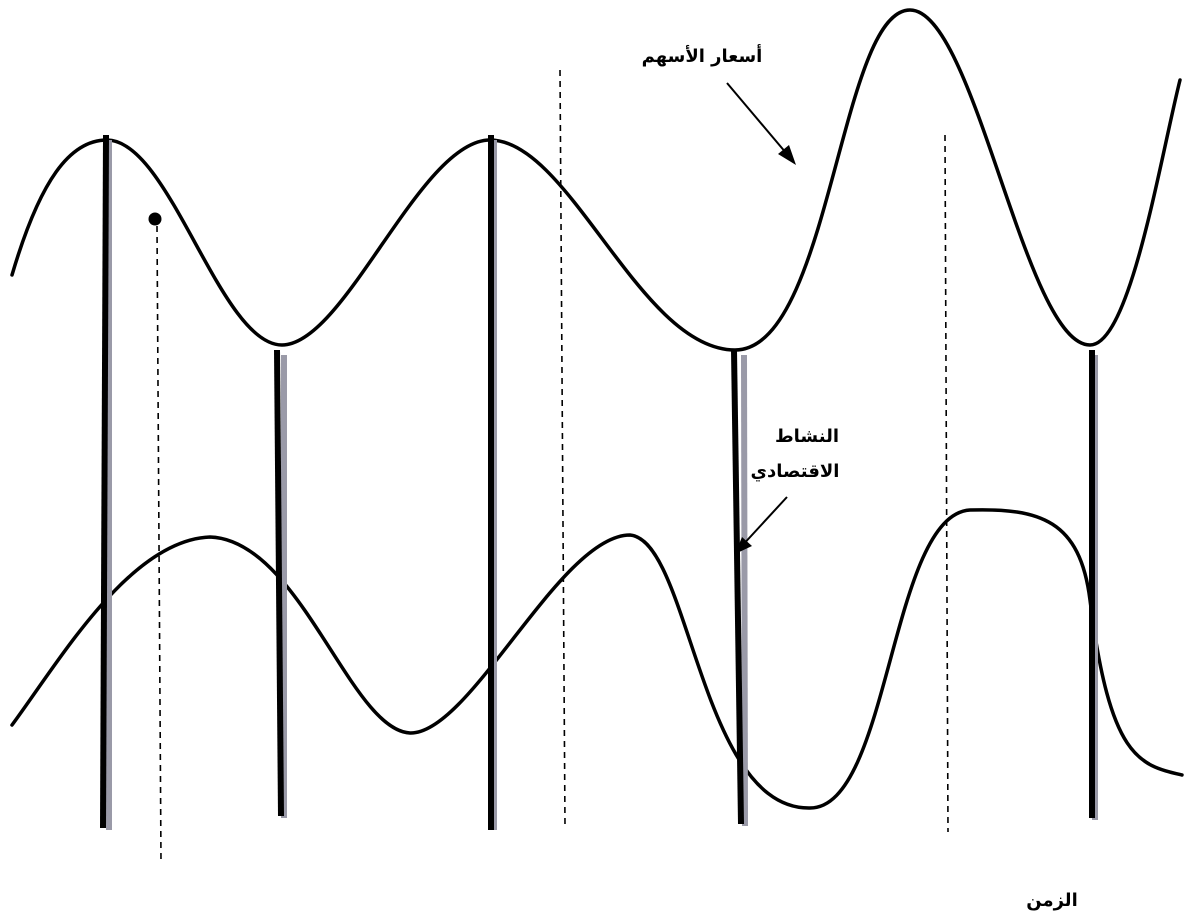 Image resolution: width=1192 pixels, height=915 pixels. What do you see at coordinates (795, 471) in the screenshot?
I see `economic-activity-label-line2: الاقتصادي` at bounding box center [795, 471].